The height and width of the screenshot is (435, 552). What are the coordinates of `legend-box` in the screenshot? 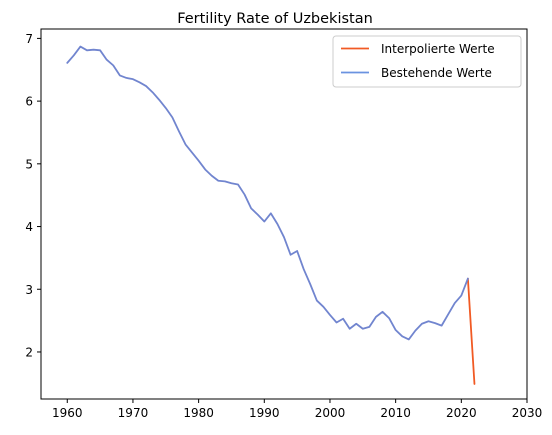 It's located at (427, 61).